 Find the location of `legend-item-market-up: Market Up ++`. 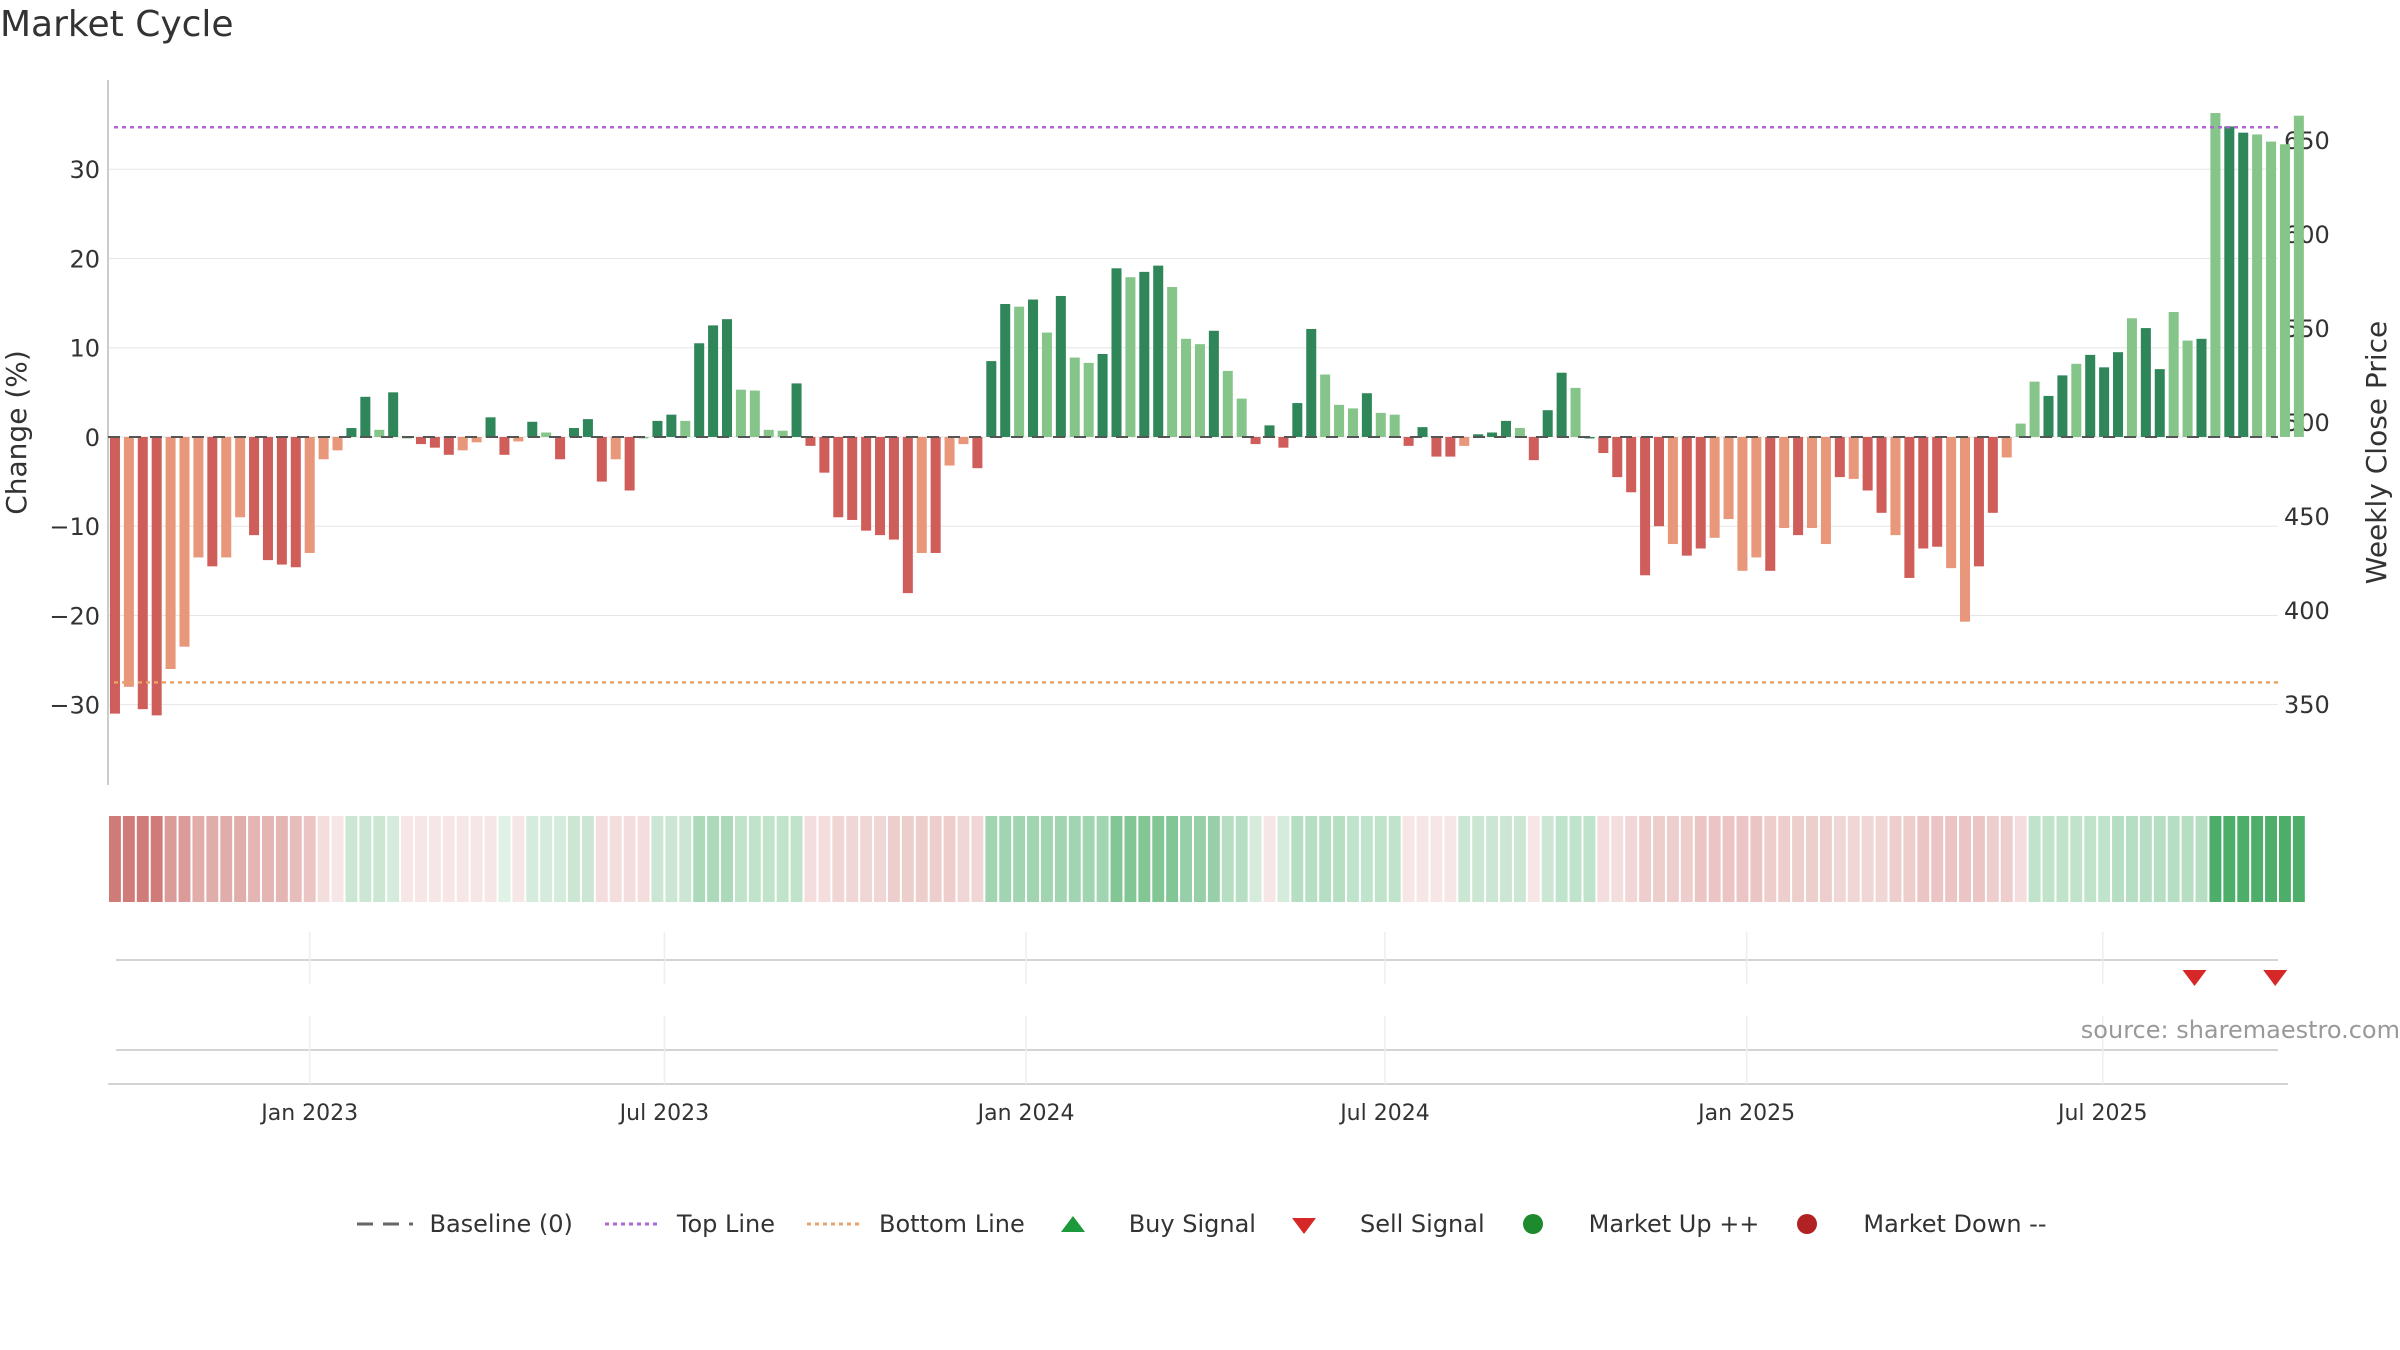

legend-item-market-up: Market Up ++ is located at coordinates (1636, 1224).